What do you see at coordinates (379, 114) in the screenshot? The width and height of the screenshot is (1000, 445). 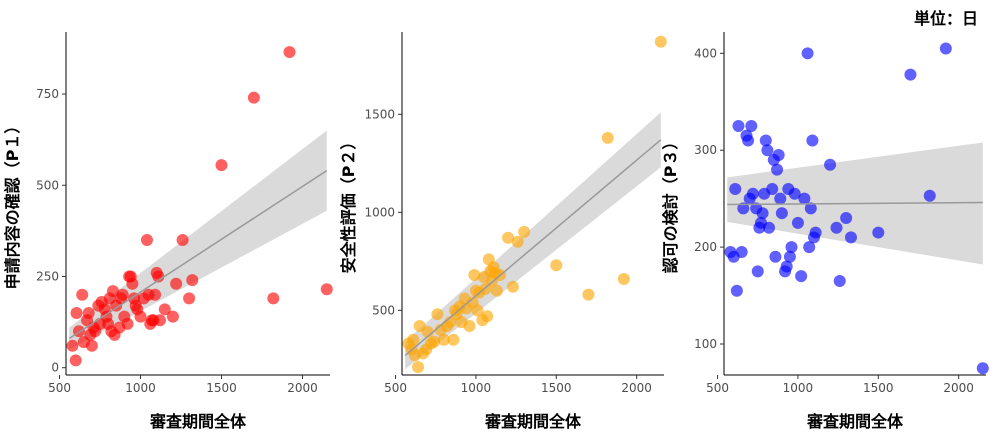 I see `y-tick-label: 1500` at bounding box center [379, 114].